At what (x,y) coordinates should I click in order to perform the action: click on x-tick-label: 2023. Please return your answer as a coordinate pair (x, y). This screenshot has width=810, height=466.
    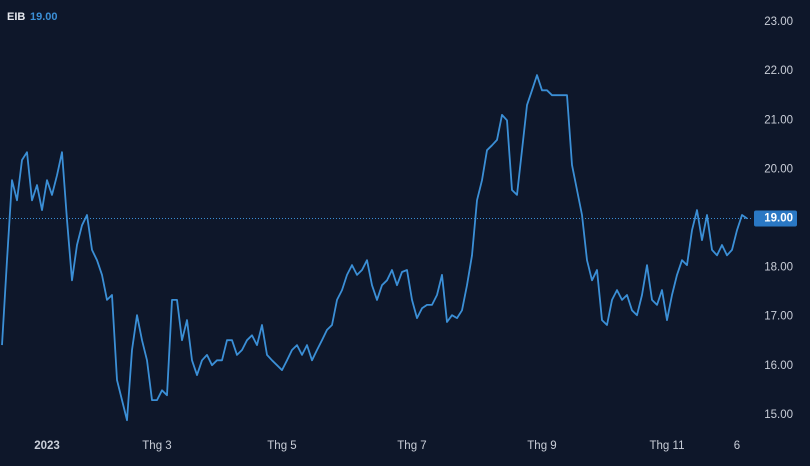
    Looking at the image, I should click on (47, 446).